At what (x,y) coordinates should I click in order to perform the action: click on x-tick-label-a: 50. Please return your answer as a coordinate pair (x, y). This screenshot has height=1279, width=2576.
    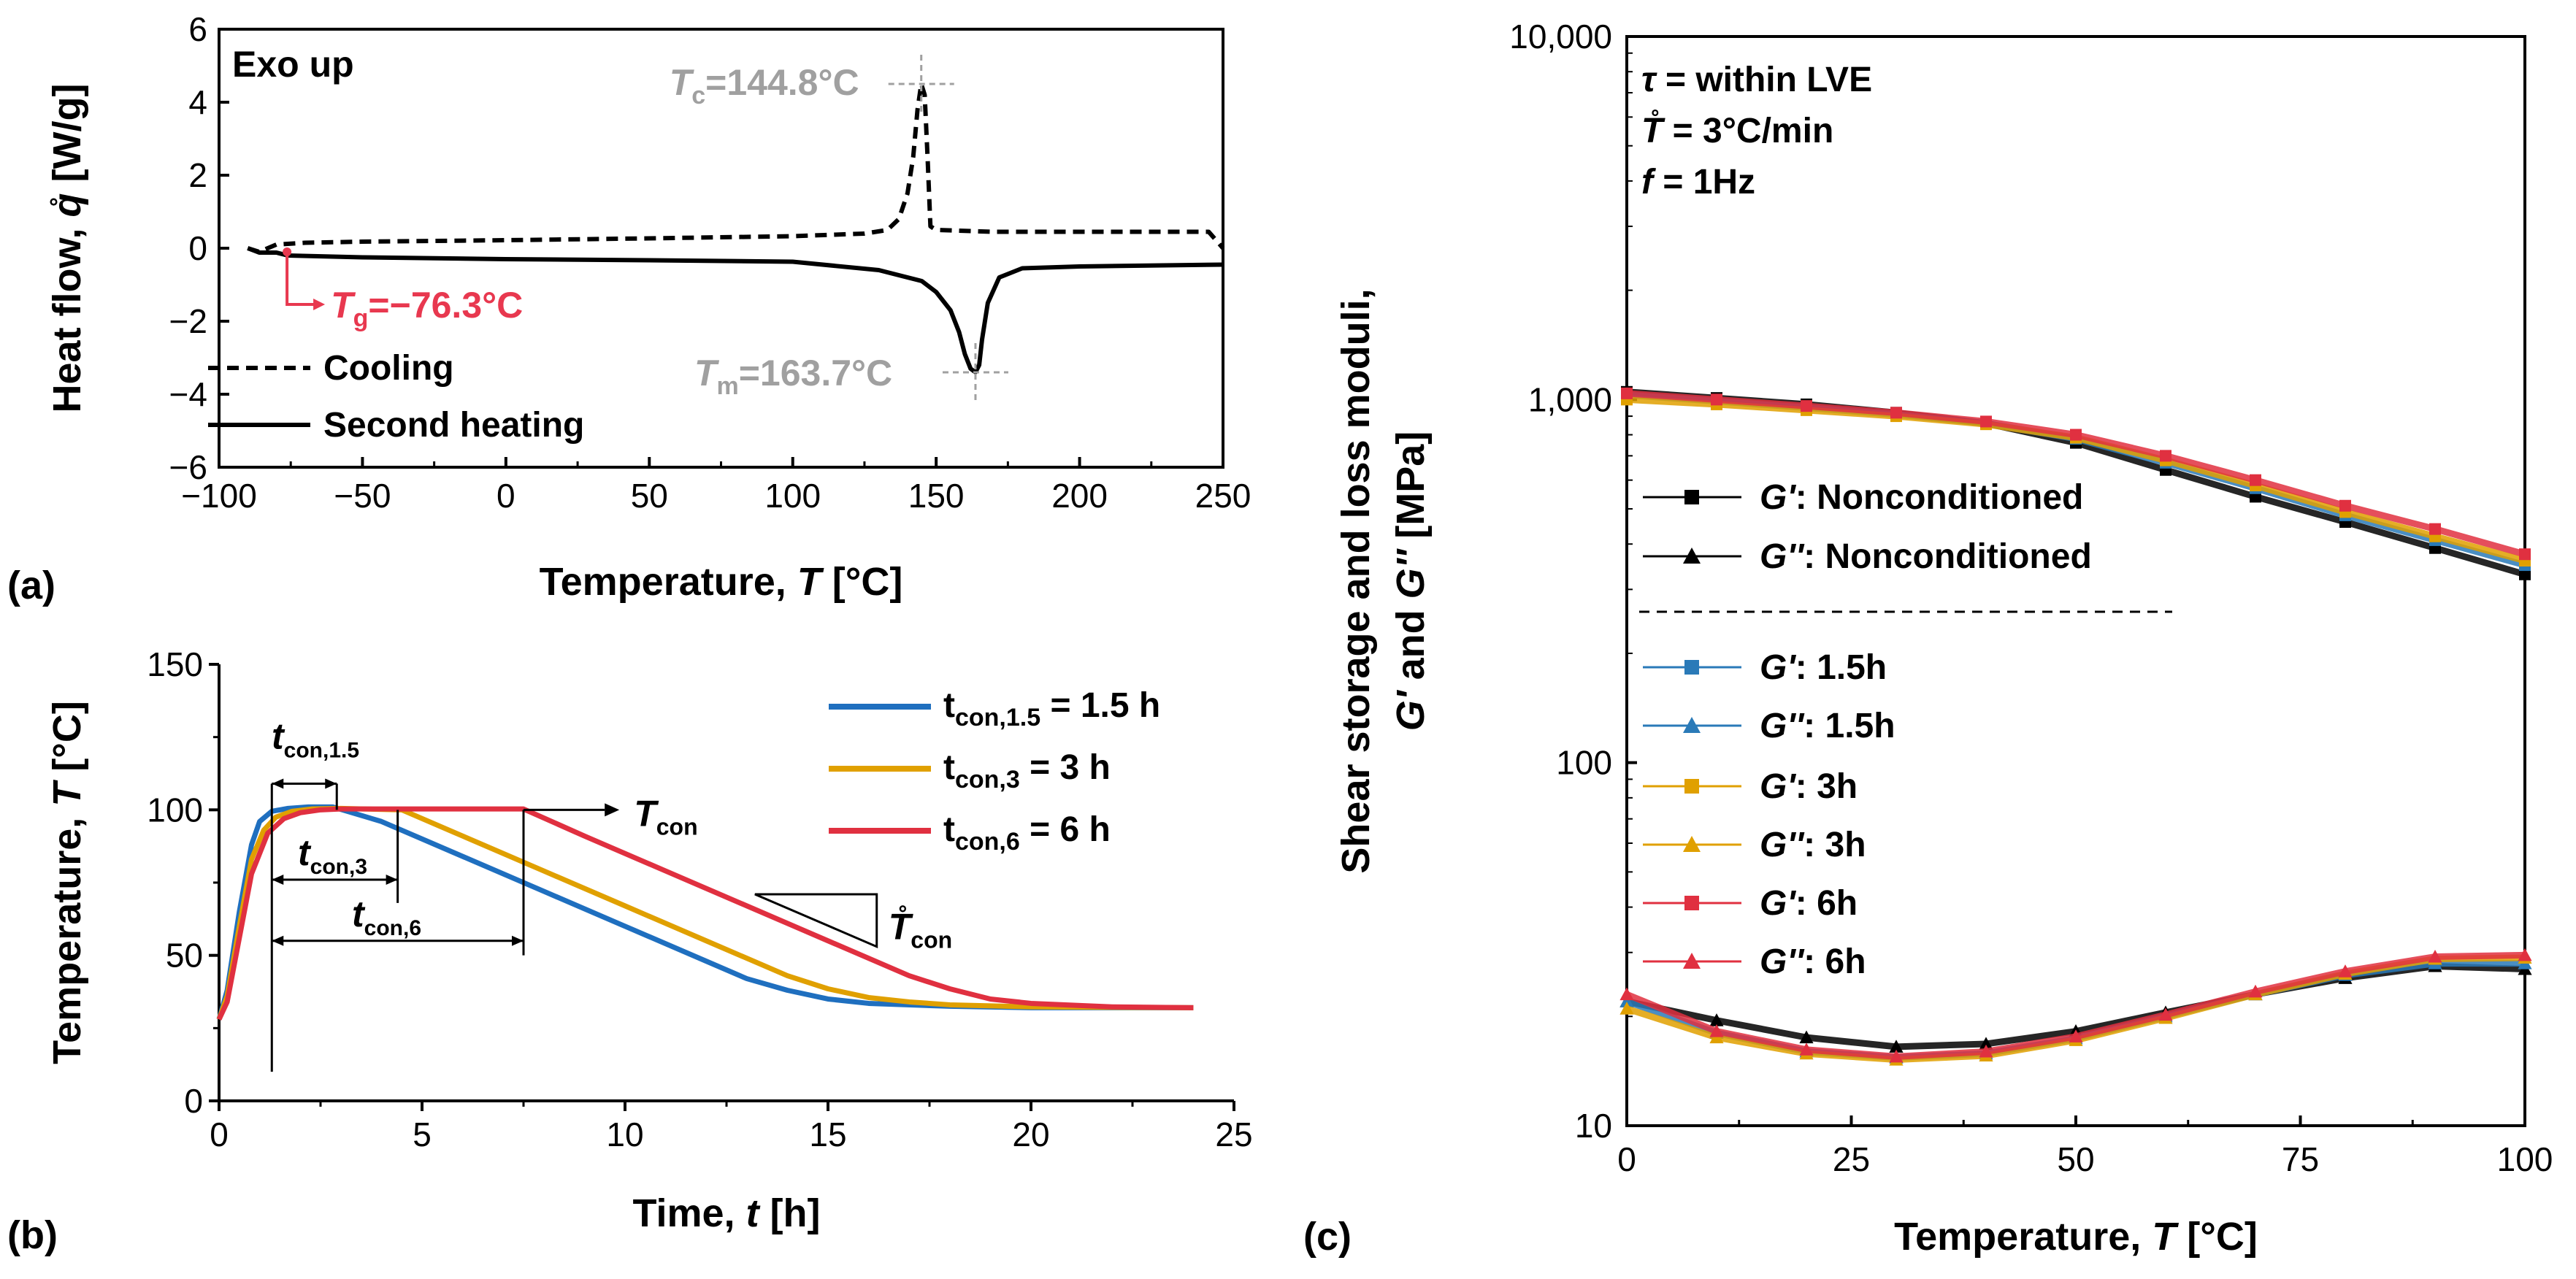
    Looking at the image, I should click on (649, 496).